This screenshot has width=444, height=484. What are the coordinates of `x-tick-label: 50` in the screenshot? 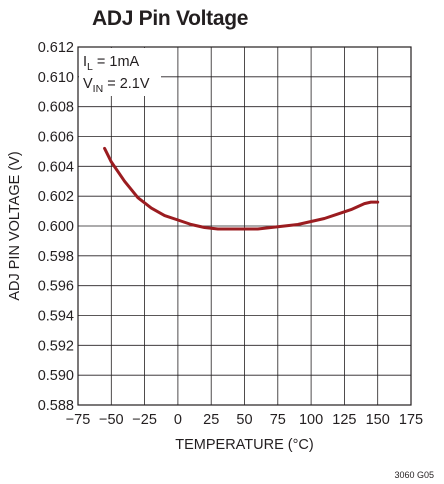 It's located at (244, 420).